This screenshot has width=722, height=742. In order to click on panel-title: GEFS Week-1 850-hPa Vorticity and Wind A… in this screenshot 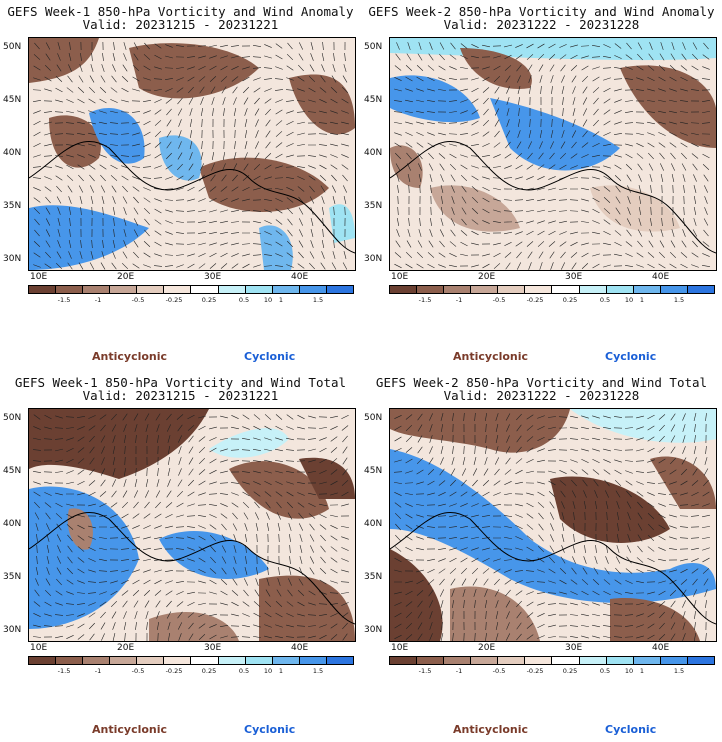, I will do `click(180, 11)`.